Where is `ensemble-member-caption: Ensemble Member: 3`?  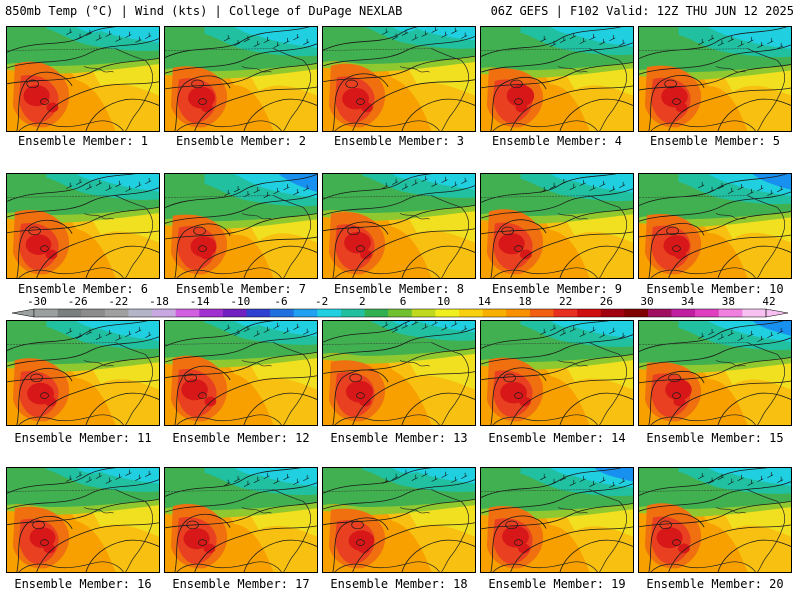
ensemble-member-caption: Ensemble Member: 3 is located at coordinates (399, 141).